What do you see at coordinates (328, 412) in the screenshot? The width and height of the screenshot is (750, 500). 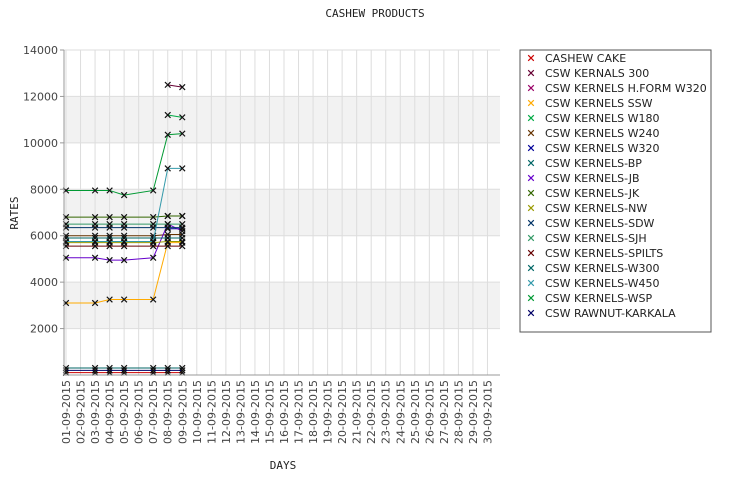 I see `x-tick-label: 19-09-2015` at bounding box center [328, 412].